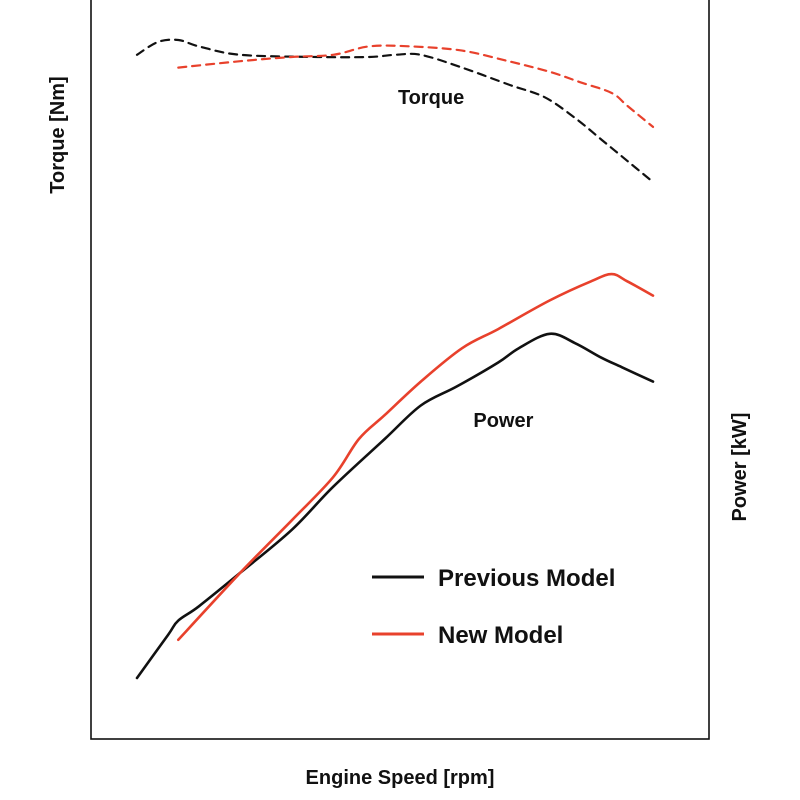 The height and width of the screenshot is (800, 800). Describe the element at coordinates (740, 467) in the screenshot. I see `y-axis-label-right: Power [kW]` at that location.